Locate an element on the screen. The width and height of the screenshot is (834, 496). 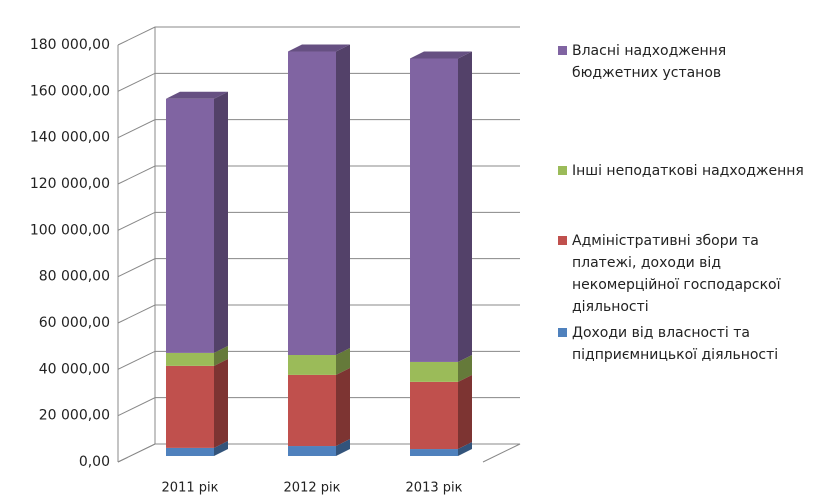
legend-label: Власні надходження бюджетних установ is located at coordinates (649, 62).